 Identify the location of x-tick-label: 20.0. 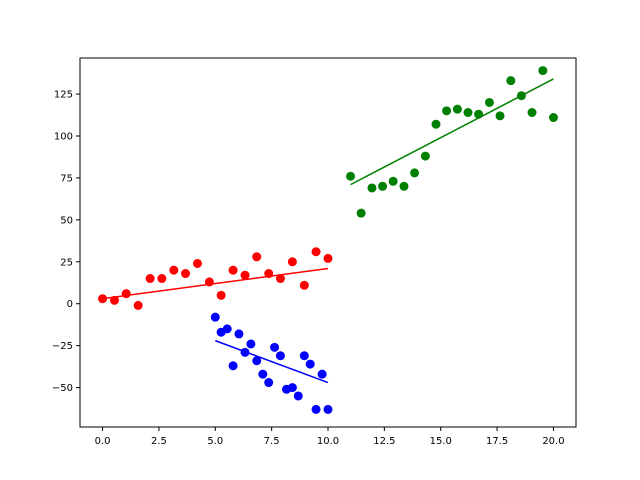
(553, 441).